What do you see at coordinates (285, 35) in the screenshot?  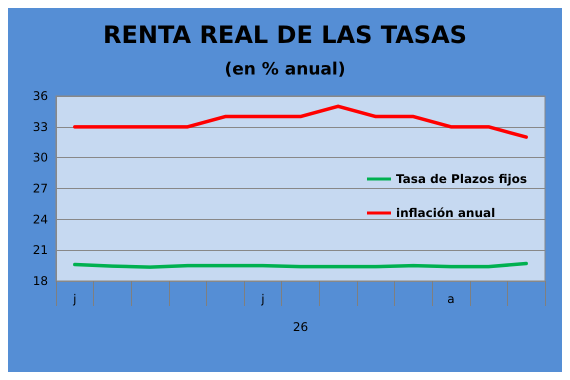 I see `chart-title: RENTA REAL DE LAS TASAS` at bounding box center [285, 35].